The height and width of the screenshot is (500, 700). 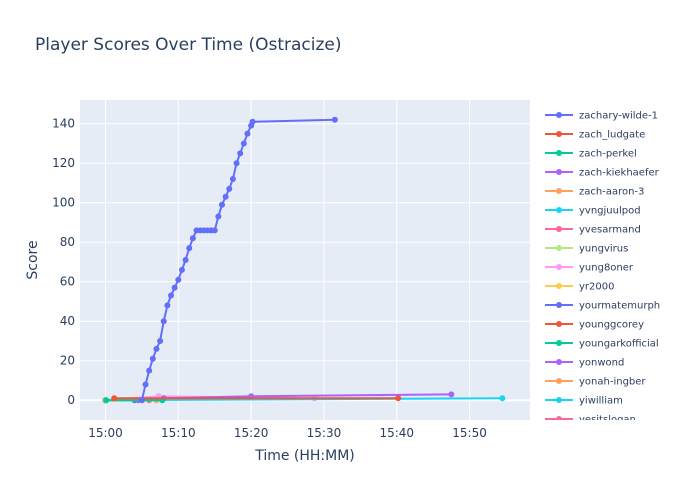 I want to click on legend-label: yiwilliam, so click(x=601, y=401).